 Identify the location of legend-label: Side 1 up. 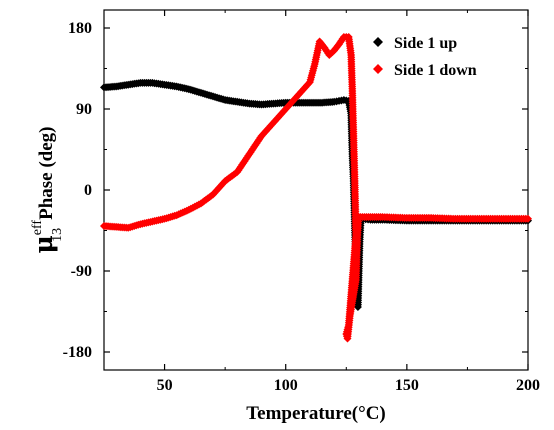
(425, 43).